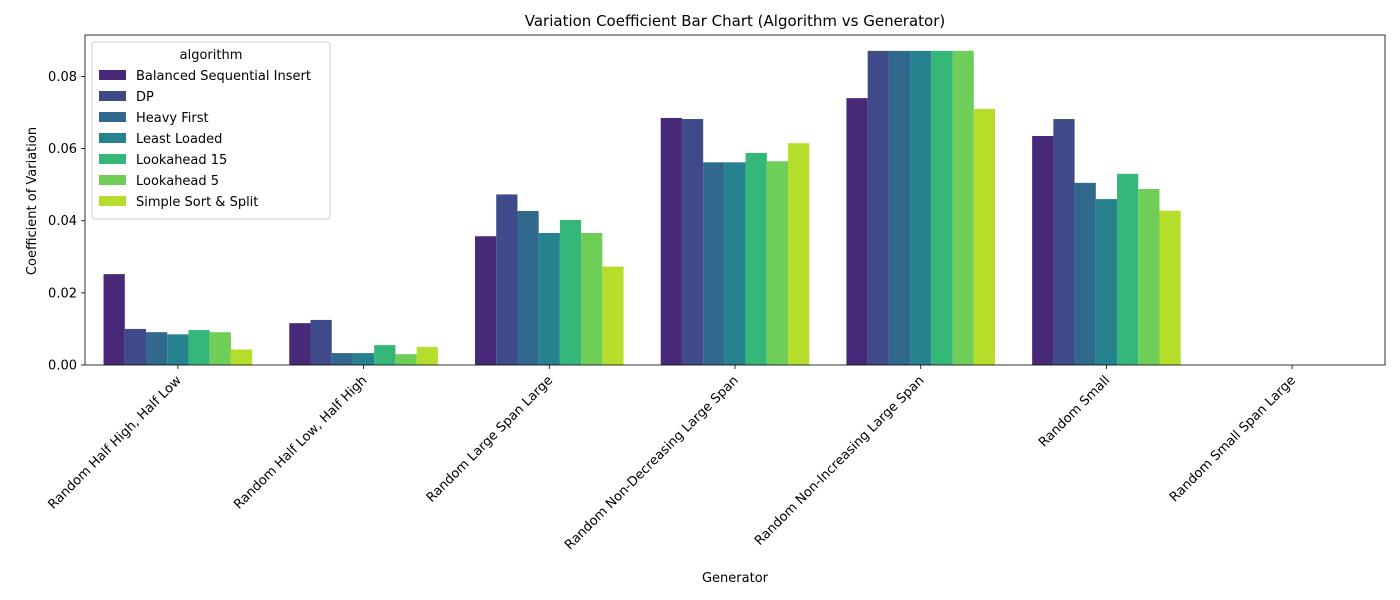  Describe the element at coordinates (300, 442) in the screenshot. I see `x-tick-label: Random Half Low, Half High` at that location.